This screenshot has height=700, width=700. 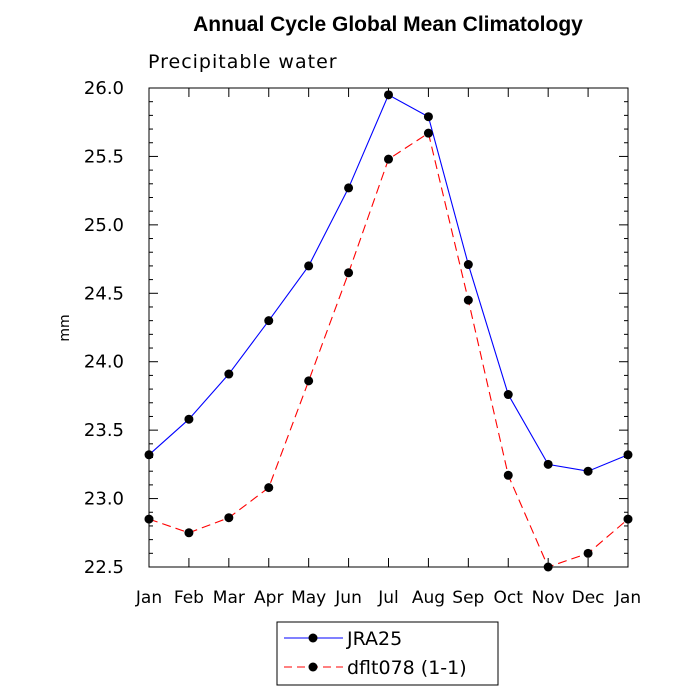 I want to click on y-tick-label: 23.0, so click(x=104, y=499).